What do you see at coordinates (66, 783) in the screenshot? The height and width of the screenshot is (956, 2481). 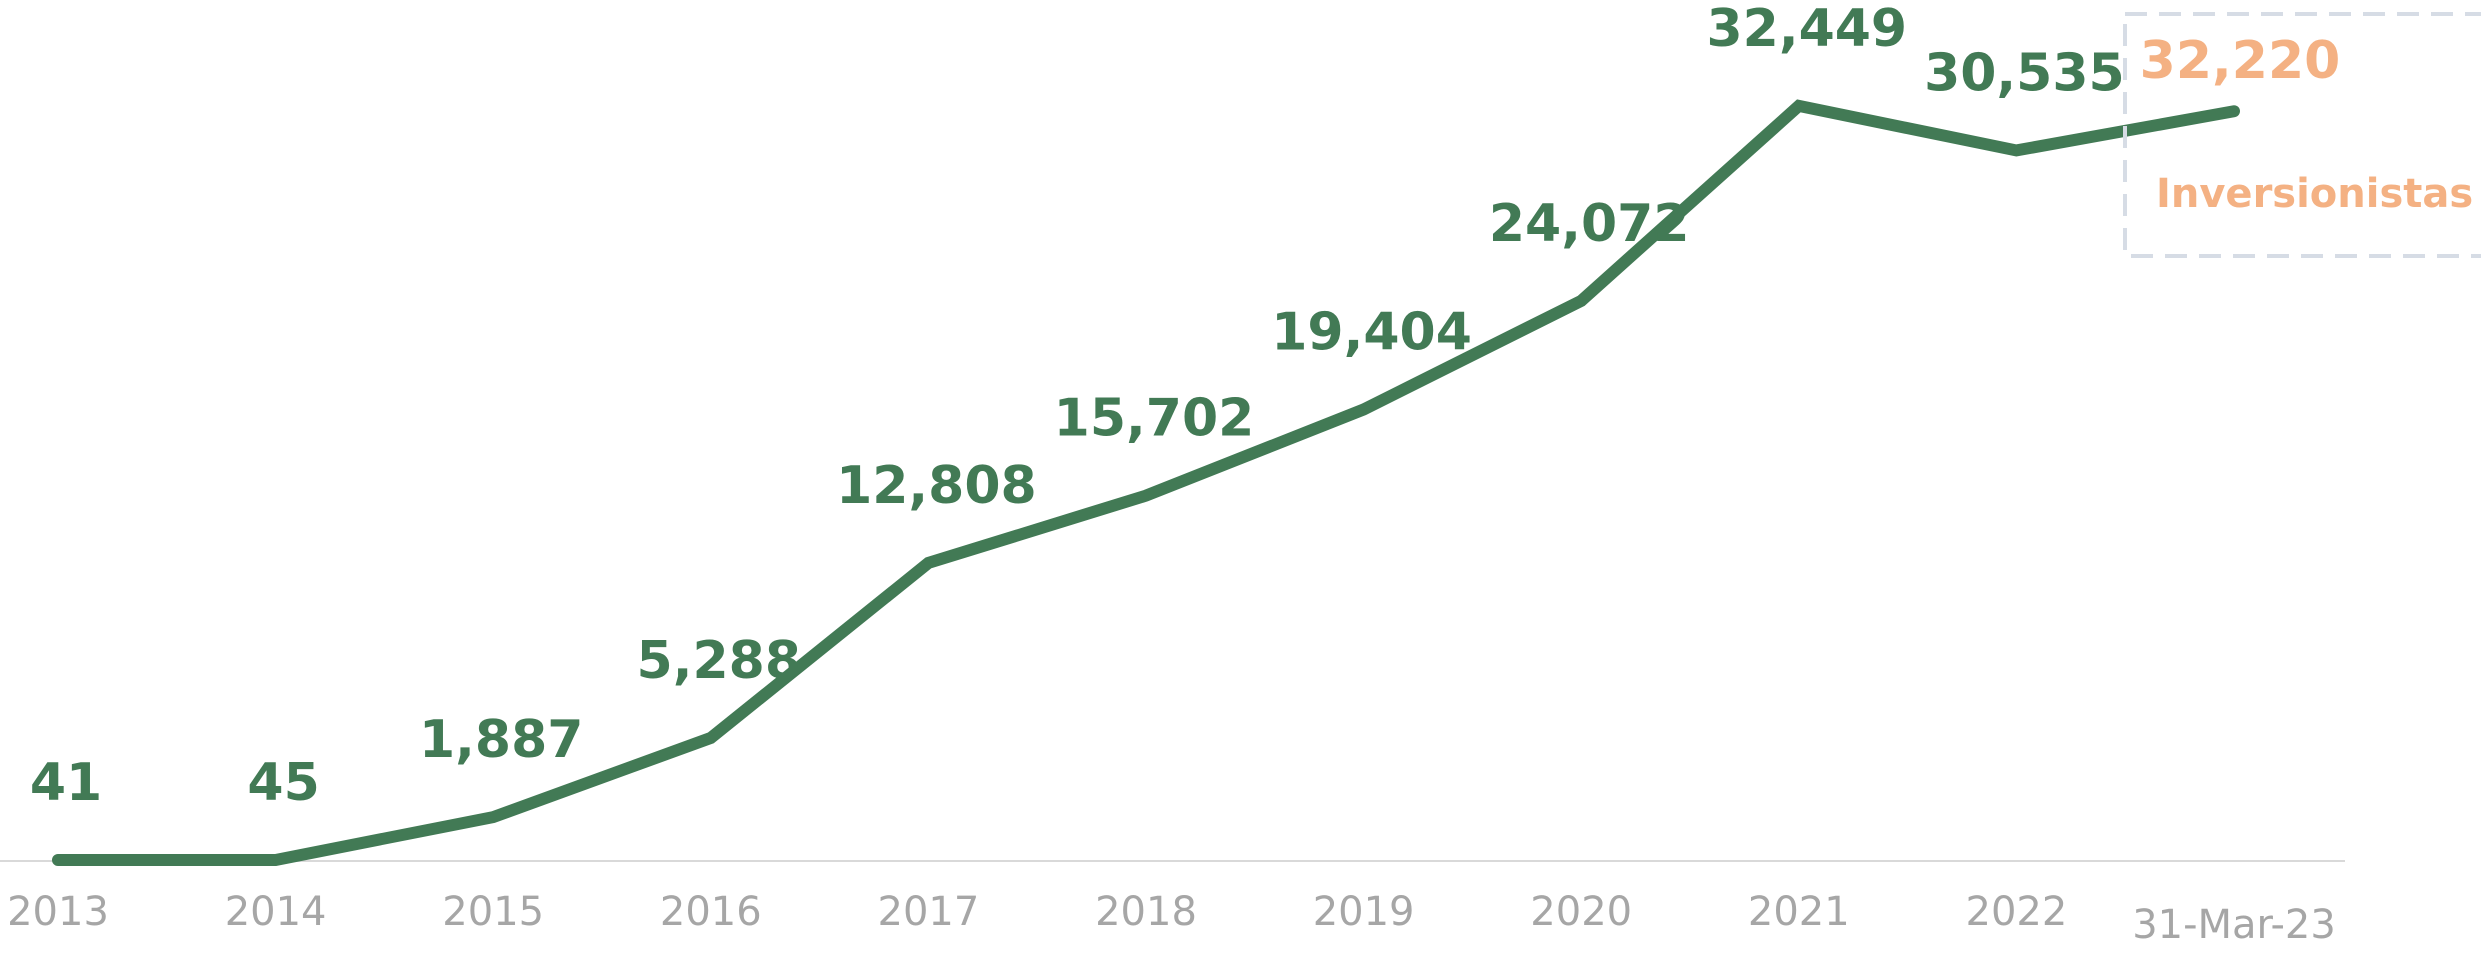 I see `data-label-2013: 41` at bounding box center [66, 783].